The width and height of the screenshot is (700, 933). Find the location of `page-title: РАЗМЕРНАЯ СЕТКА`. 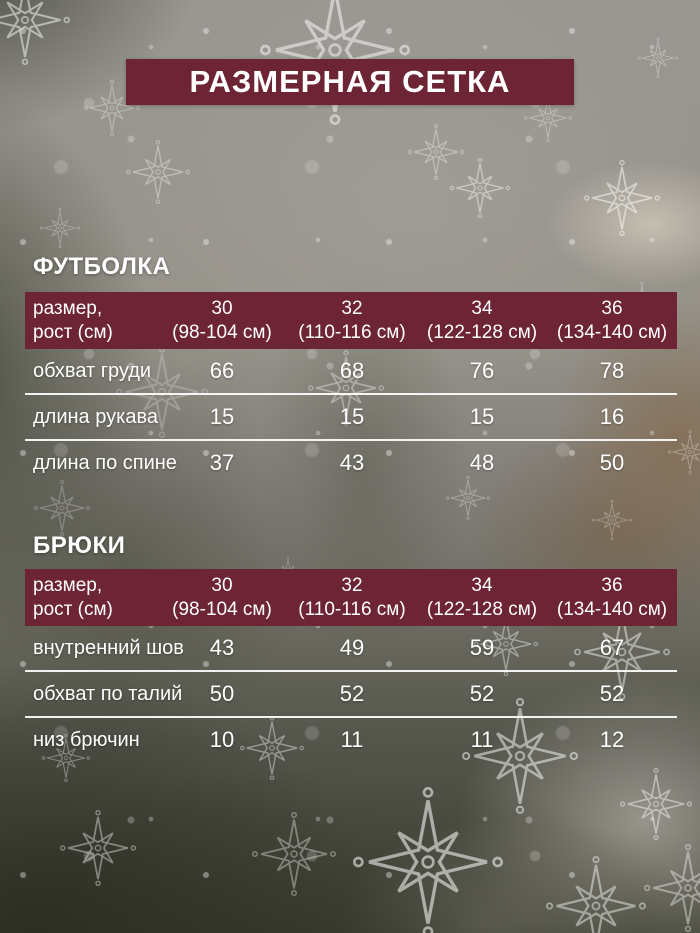

page-title: РАЗМЕРНАЯ СЕТКА is located at coordinates (350, 81).